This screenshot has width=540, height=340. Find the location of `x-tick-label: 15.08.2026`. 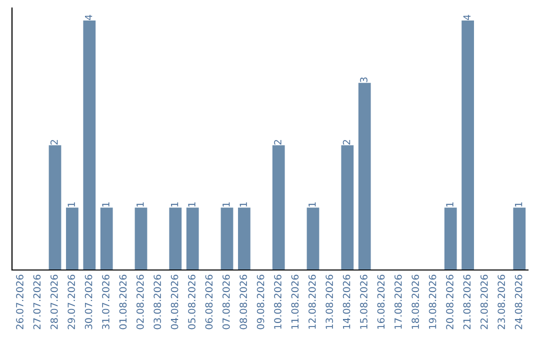

x-tick-label: 15.08.2026 is located at coordinates (364, 301).